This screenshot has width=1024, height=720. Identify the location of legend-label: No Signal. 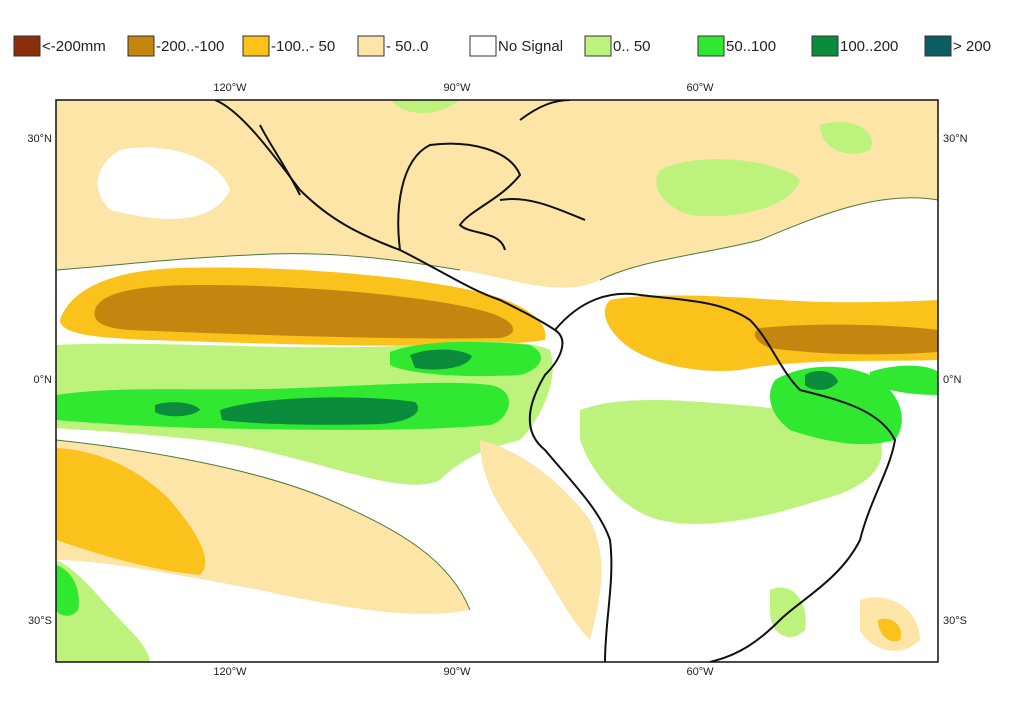
(530, 46).